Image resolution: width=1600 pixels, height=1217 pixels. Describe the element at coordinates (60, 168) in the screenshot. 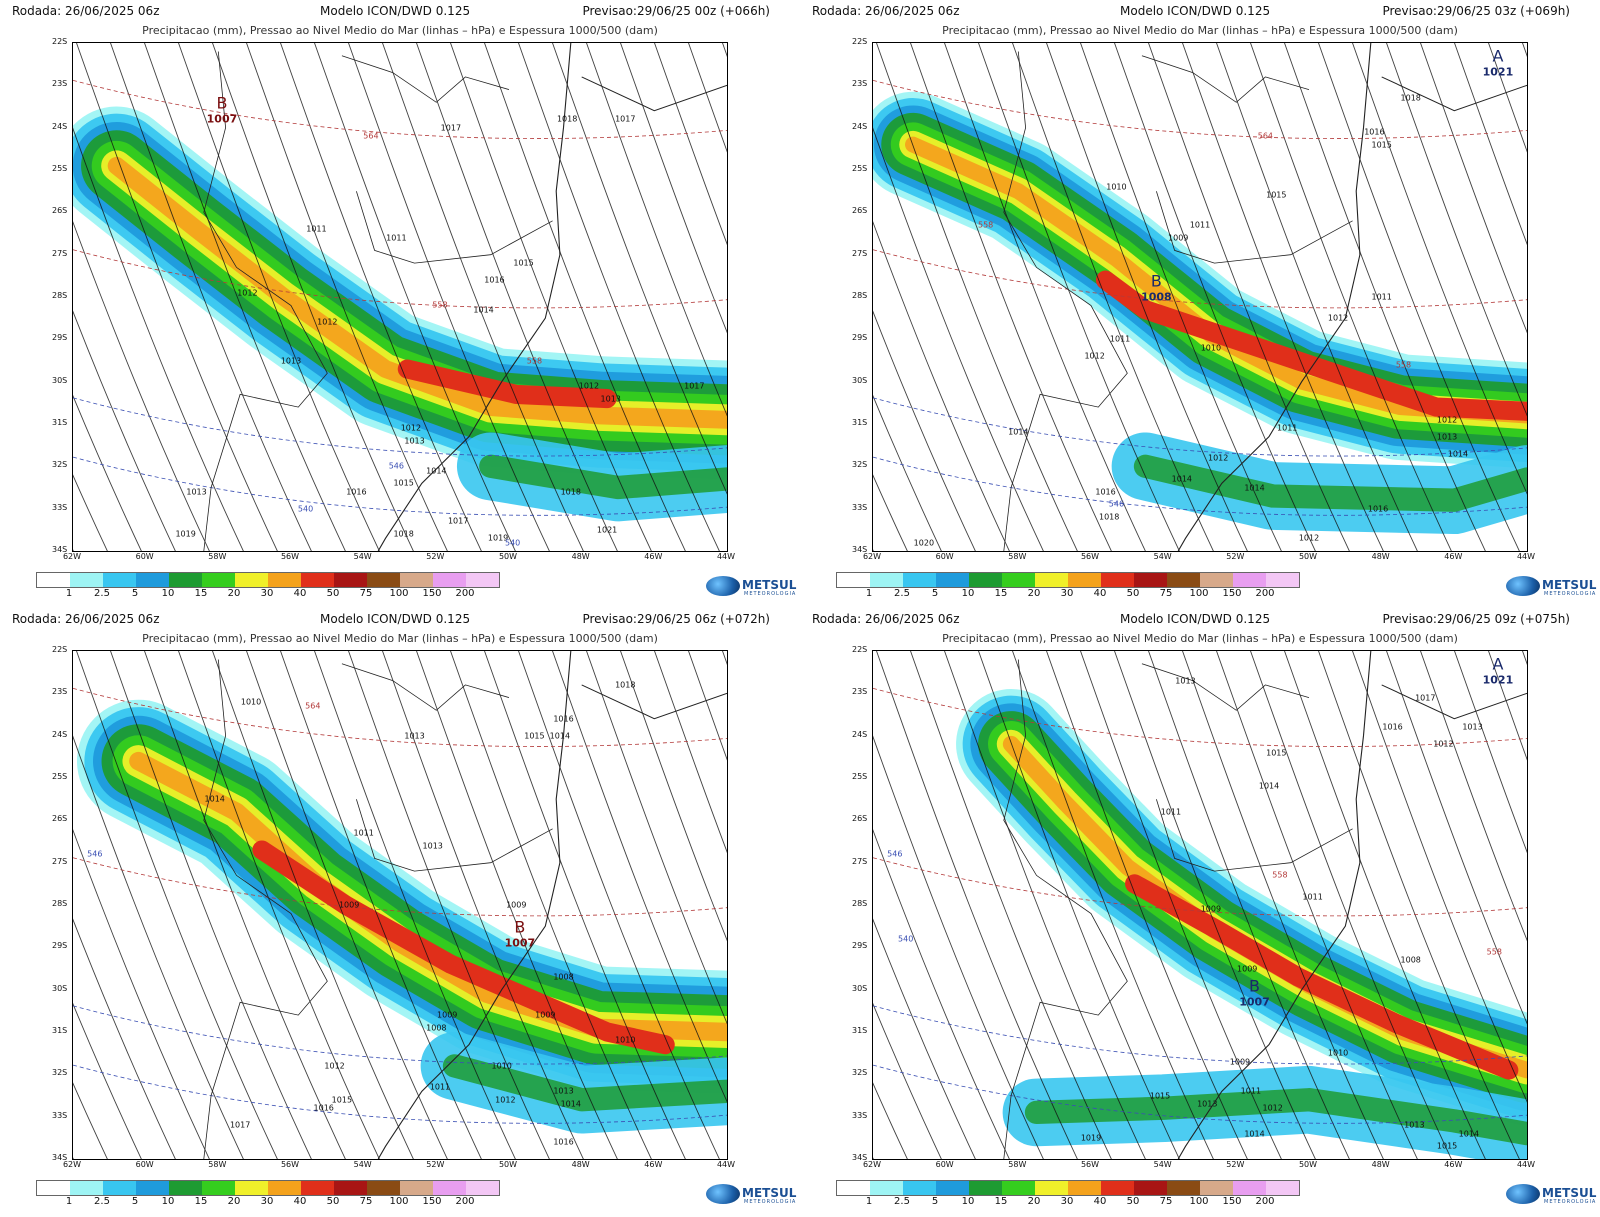

I see `lat-tick-label: 25S` at that location.